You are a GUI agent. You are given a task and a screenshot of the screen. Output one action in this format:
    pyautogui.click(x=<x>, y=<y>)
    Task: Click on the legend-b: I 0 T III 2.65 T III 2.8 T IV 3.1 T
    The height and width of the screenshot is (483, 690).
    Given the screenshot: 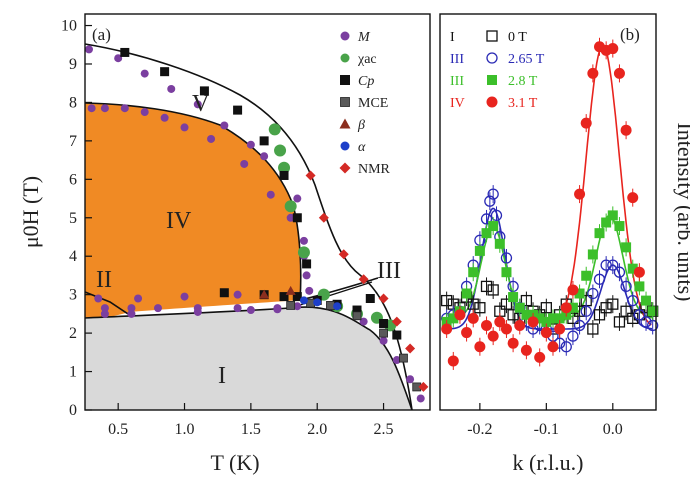 What is the action you would take?
    pyautogui.click(x=497, y=70)
    